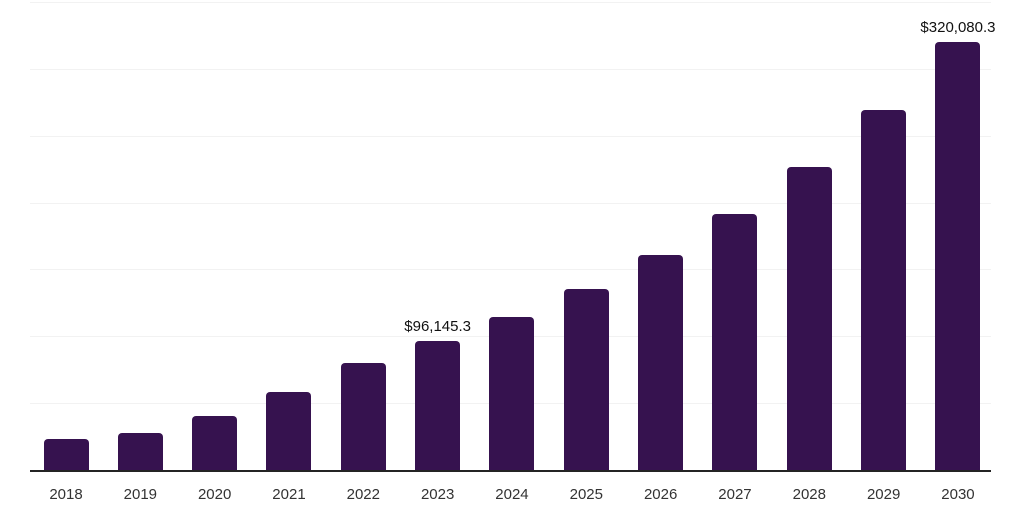 The width and height of the screenshot is (1024, 512). What do you see at coordinates (661, 362) in the screenshot?
I see `bar-2026` at bounding box center [661, 362].